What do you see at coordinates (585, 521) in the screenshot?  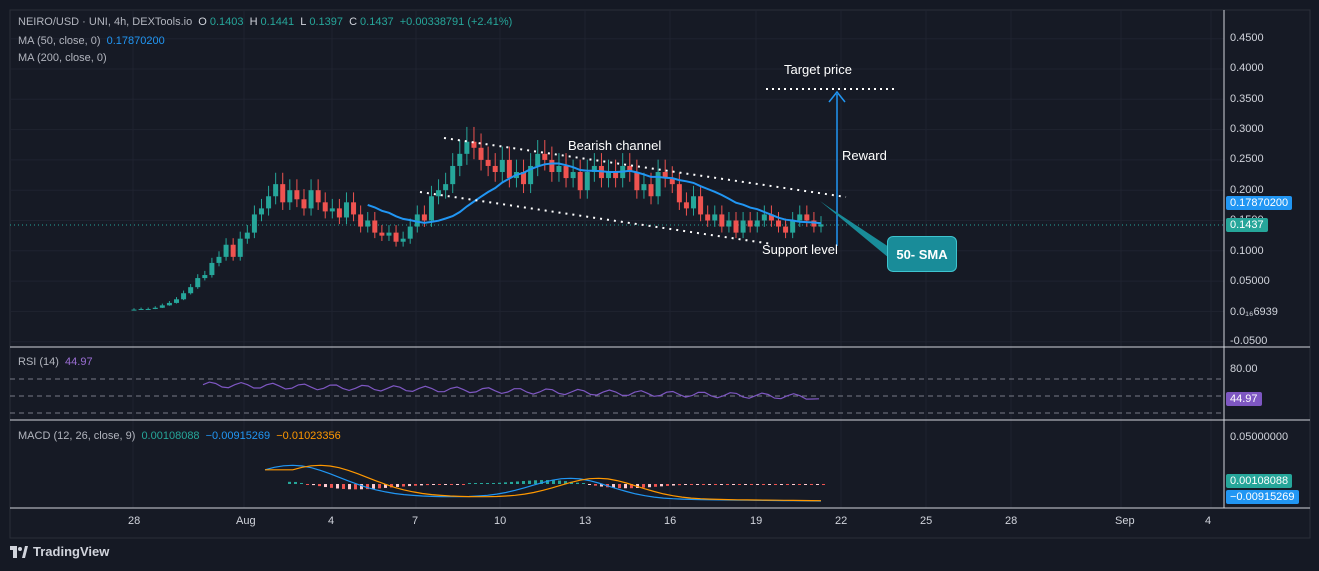 I see `time-tick: 13` at bounding box center [585, 521].